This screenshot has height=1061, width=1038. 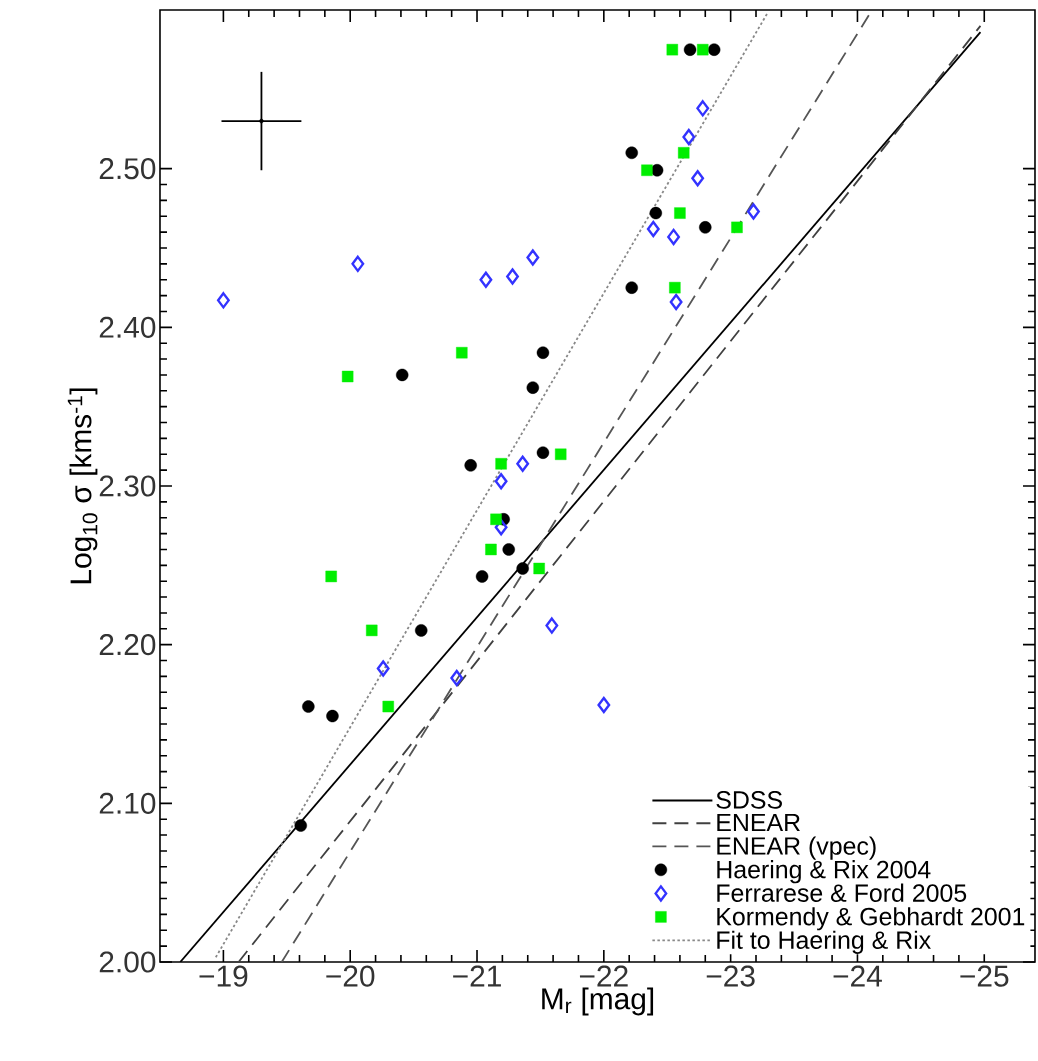 What do you see at coordinates (749, 800) in the screenshot?
I see `legend-label: SDSS` at bounding box center [749, 800].